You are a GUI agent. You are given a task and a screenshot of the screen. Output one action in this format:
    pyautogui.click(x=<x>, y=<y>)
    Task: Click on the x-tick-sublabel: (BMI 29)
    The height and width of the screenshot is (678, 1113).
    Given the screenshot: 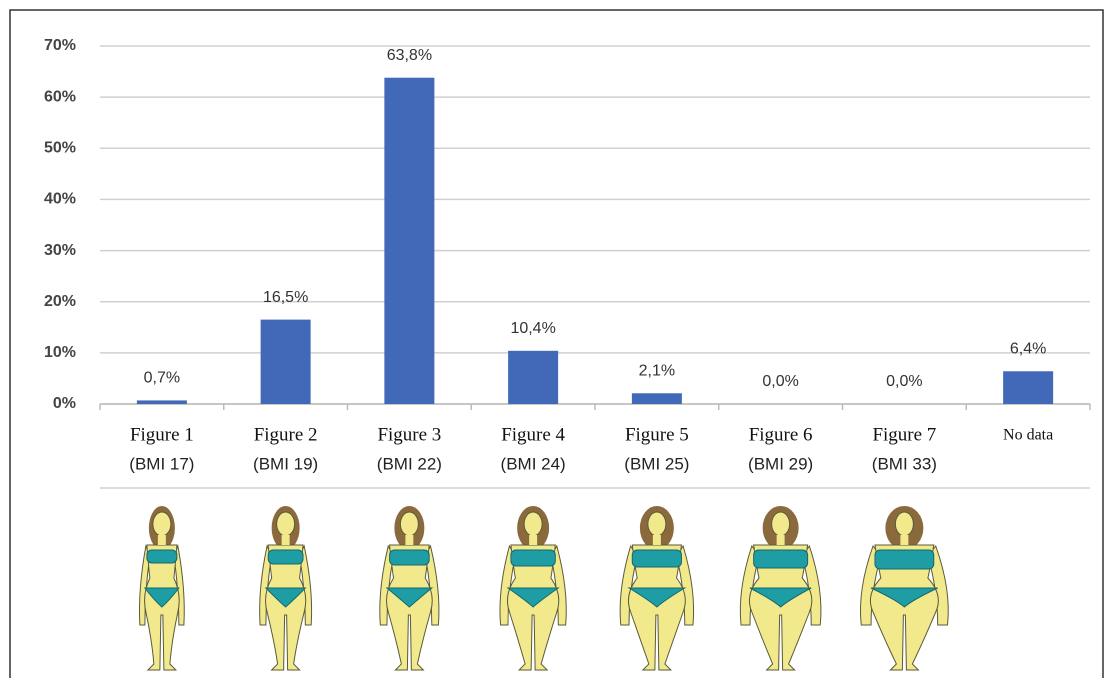 What is the action you would take?
    pyautogui.click(x=780, y=463)
    